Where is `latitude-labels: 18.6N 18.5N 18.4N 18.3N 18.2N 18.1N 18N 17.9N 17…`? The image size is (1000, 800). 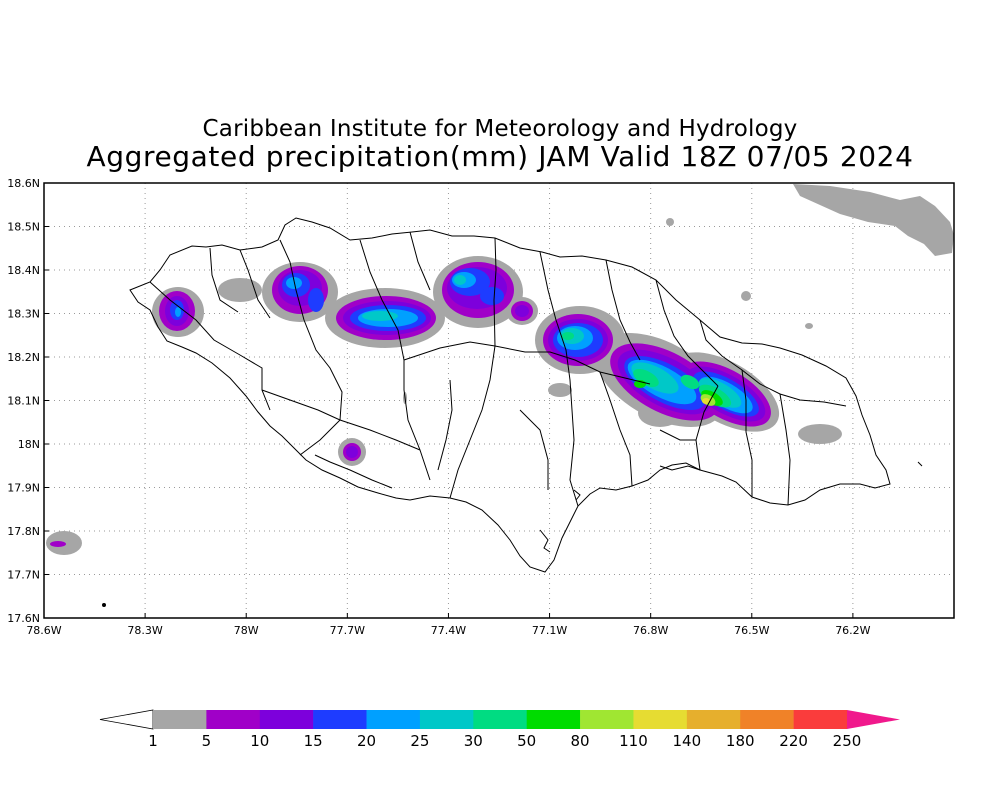 latitude-labels: 18.6N 18.5N 18.4N 18.3N 18.2N 18.1N 18N 17.9N 17… is located at coordinates (28, 401).